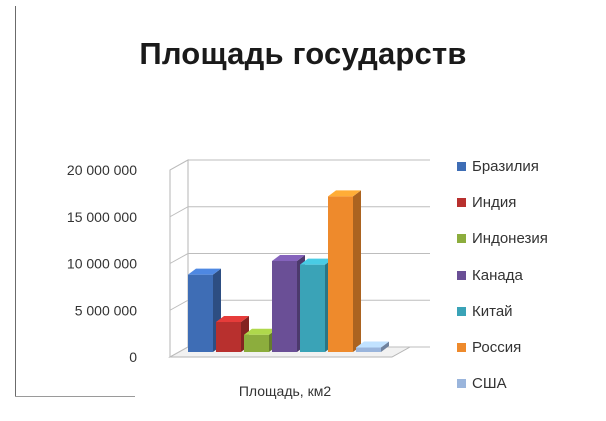  What do you see at coordinates (75, 396) in the screenshot?
I see `chart-border-bottom` at bounding box center [75, 396].